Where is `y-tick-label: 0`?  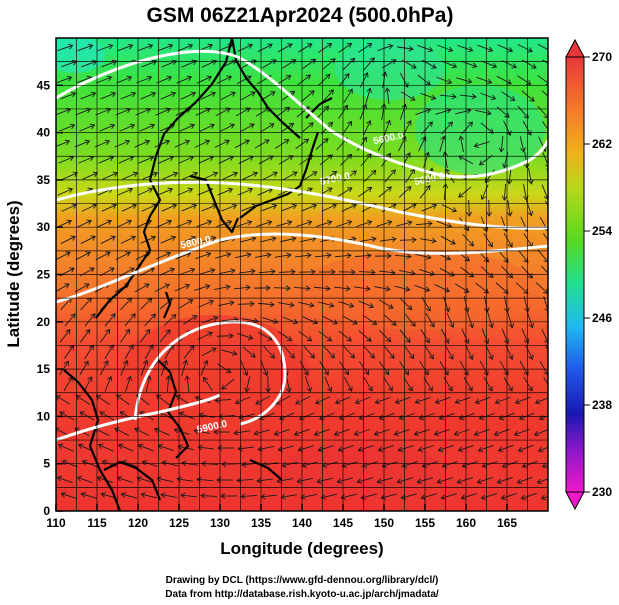
y-tick-label: 0 is located at coordinates (46, 511).